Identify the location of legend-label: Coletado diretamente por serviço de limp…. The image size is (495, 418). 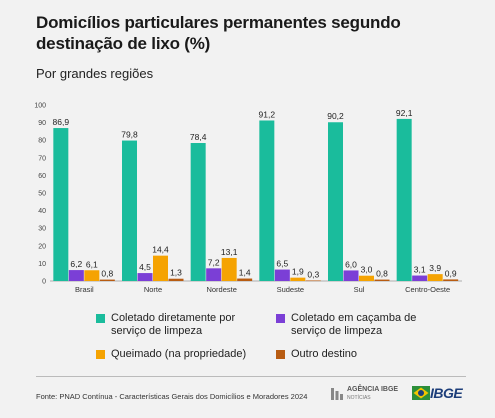
(173, 324).